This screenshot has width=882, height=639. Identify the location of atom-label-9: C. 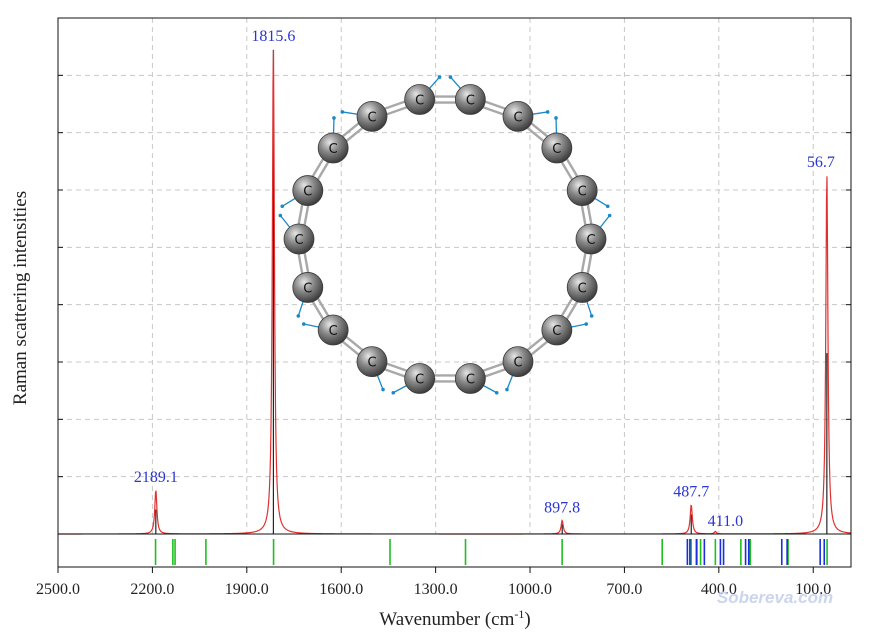
(419, 379).